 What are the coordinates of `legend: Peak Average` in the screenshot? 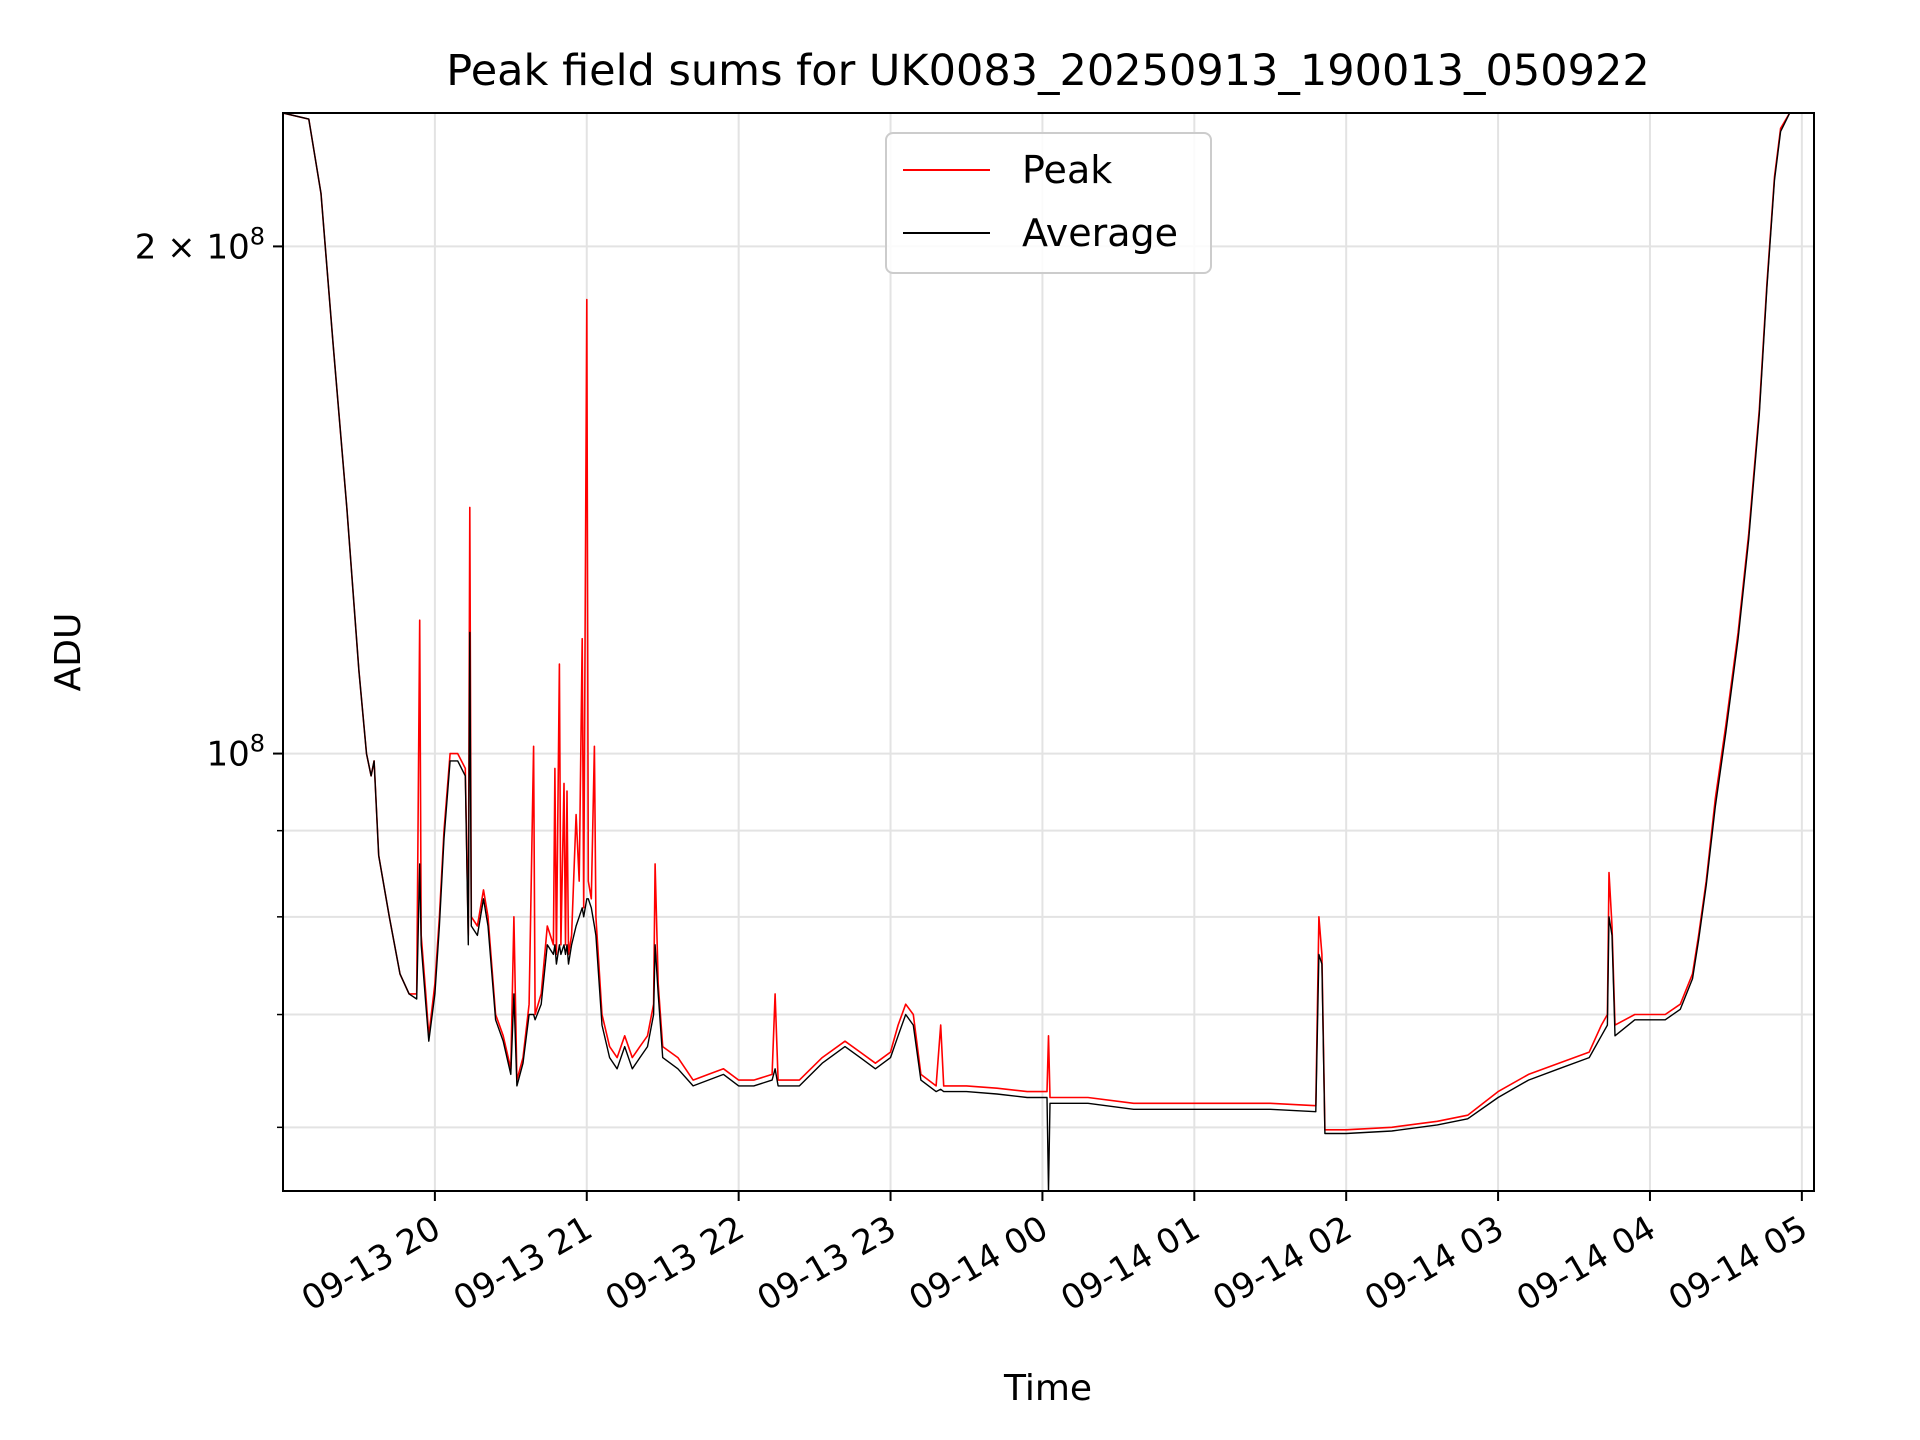 It's located at (1048, 203).